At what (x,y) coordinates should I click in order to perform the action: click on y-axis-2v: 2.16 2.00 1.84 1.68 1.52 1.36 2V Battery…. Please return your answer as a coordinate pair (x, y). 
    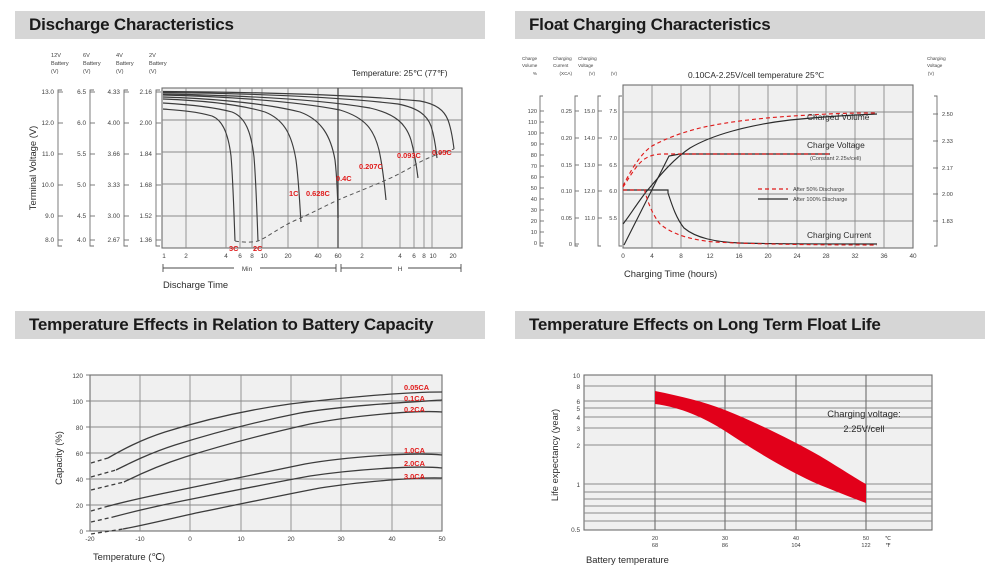
    Looking at the image, I should click on (153, 150).